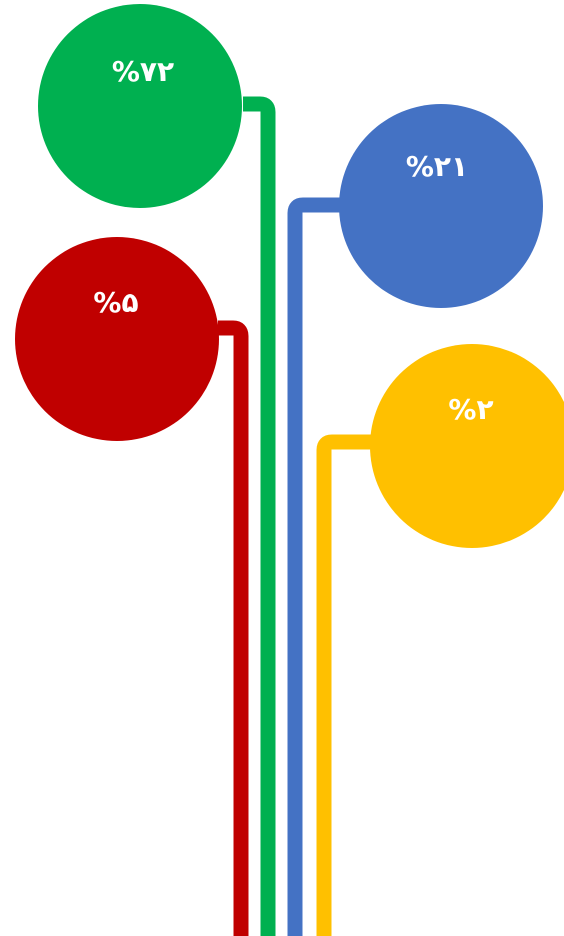  What do you see at coordinates (233, 628) in the screenshot?
I see `red-balloon-string` at bounding box center [233, 628].